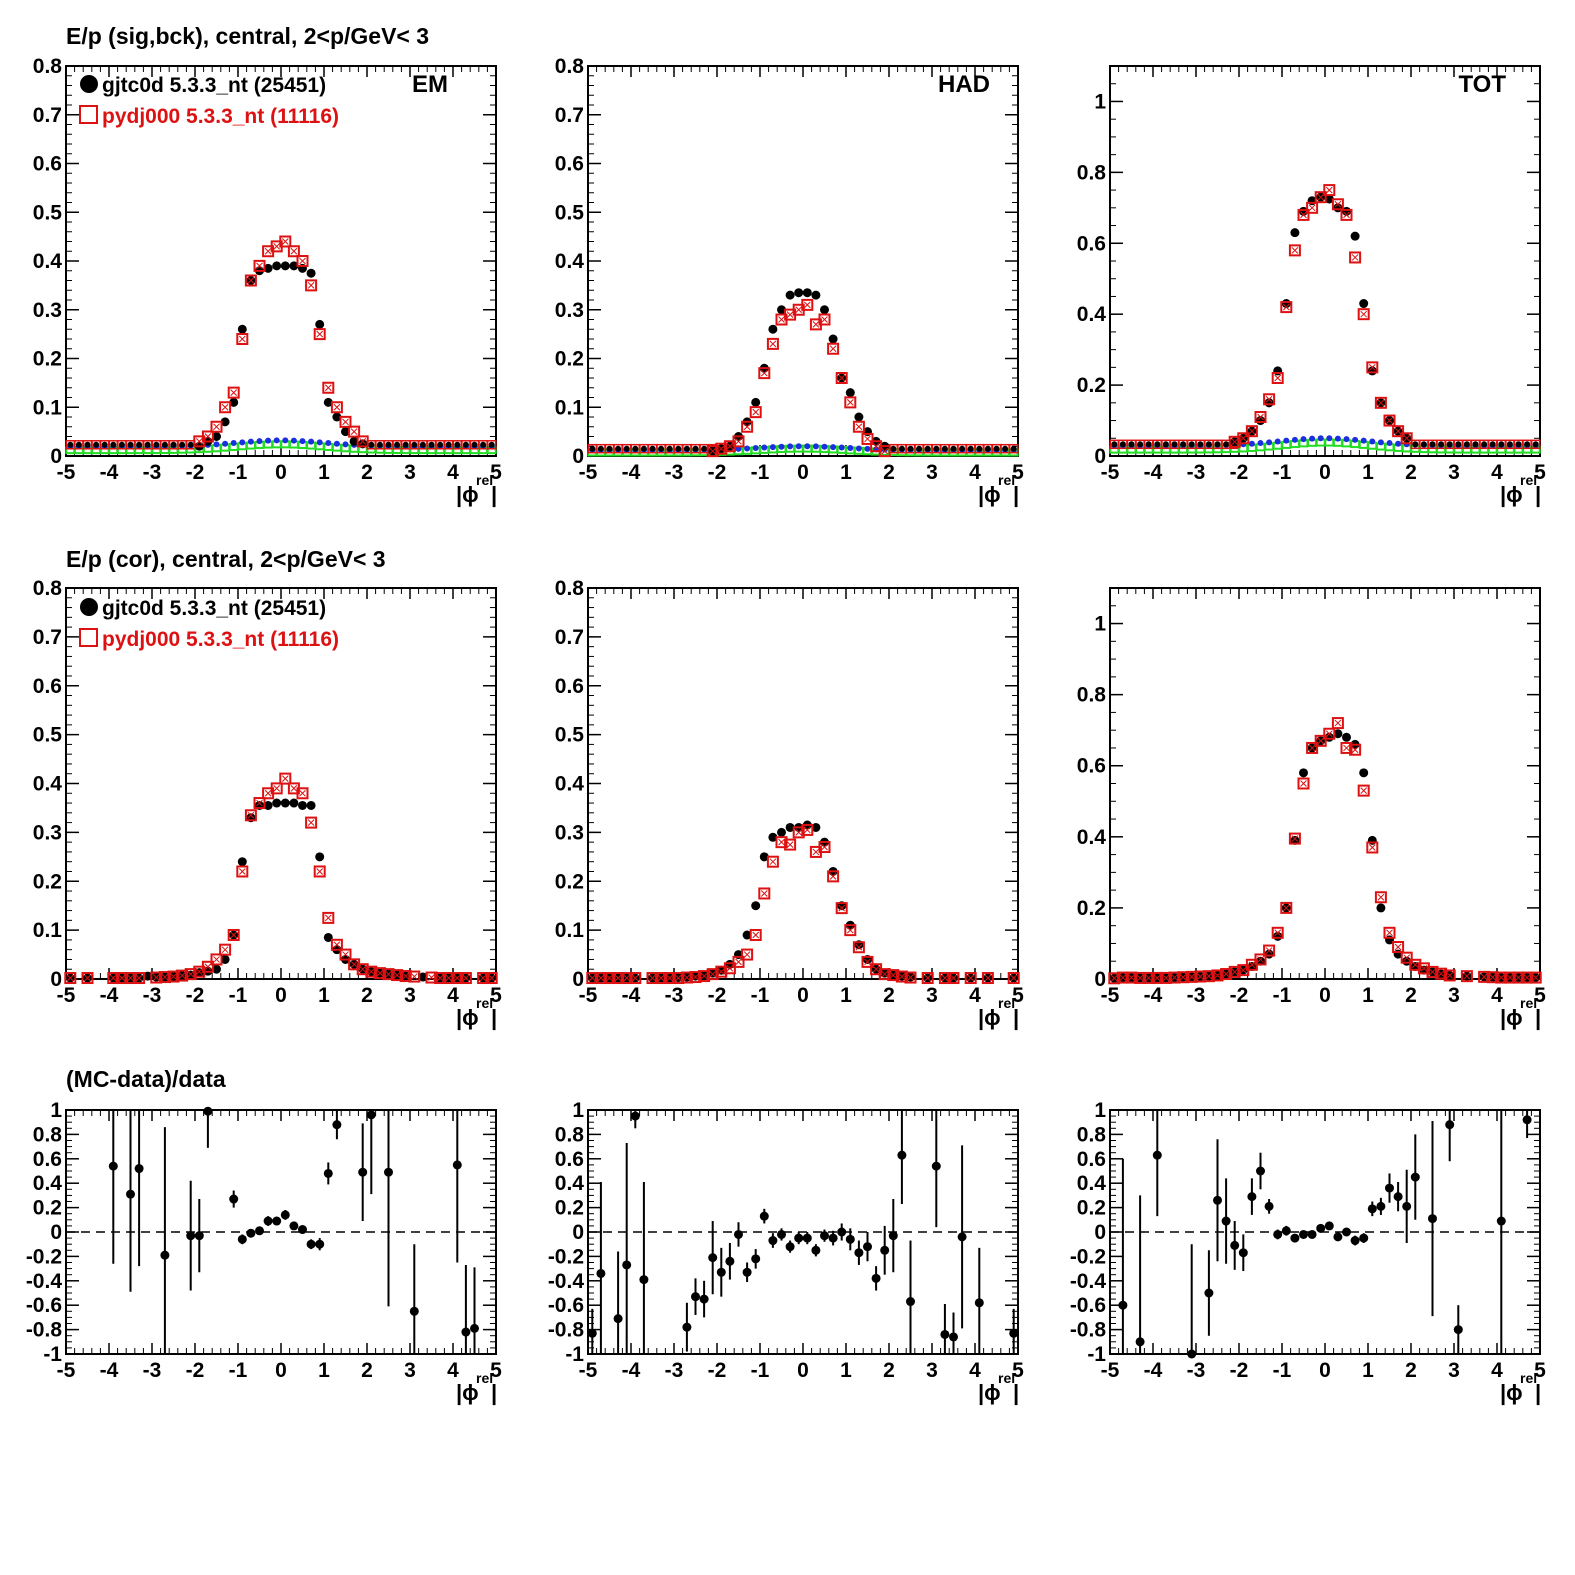 This screenshot has height=1575, width=1575. What do you see at coordinates (220, 639) in the screenshot?
I see `legend-mc-label: pydj000 5.3.3_nt (11116)` at bounding box center [220, 639].